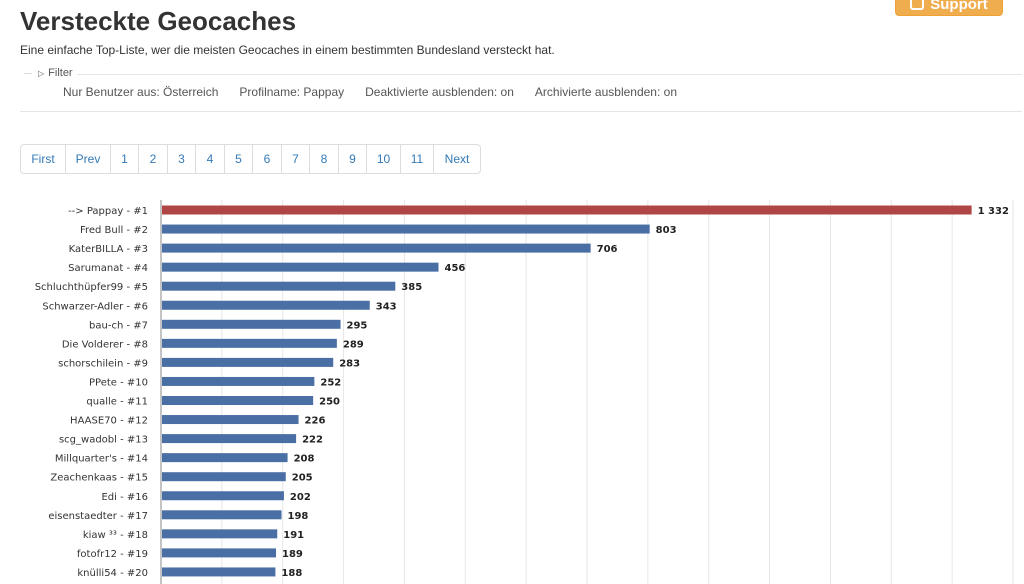  I want to click on category-label: PPete - #10, so click(118, 382).